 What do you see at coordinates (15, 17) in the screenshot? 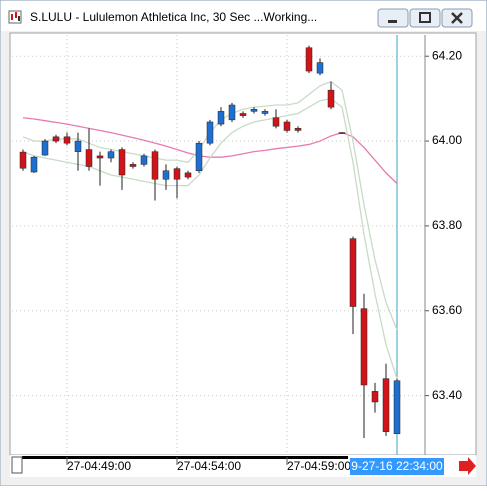
I see `app-icon` at bounding box center [15, 17].